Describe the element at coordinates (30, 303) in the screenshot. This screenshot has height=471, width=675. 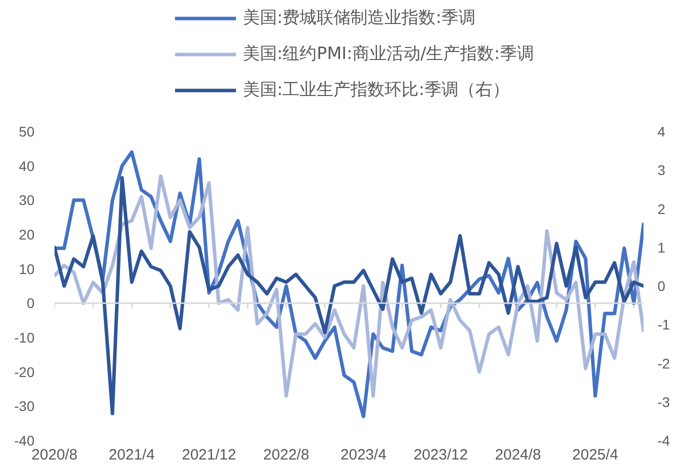
I see `y-tick-label: 0` at that location.